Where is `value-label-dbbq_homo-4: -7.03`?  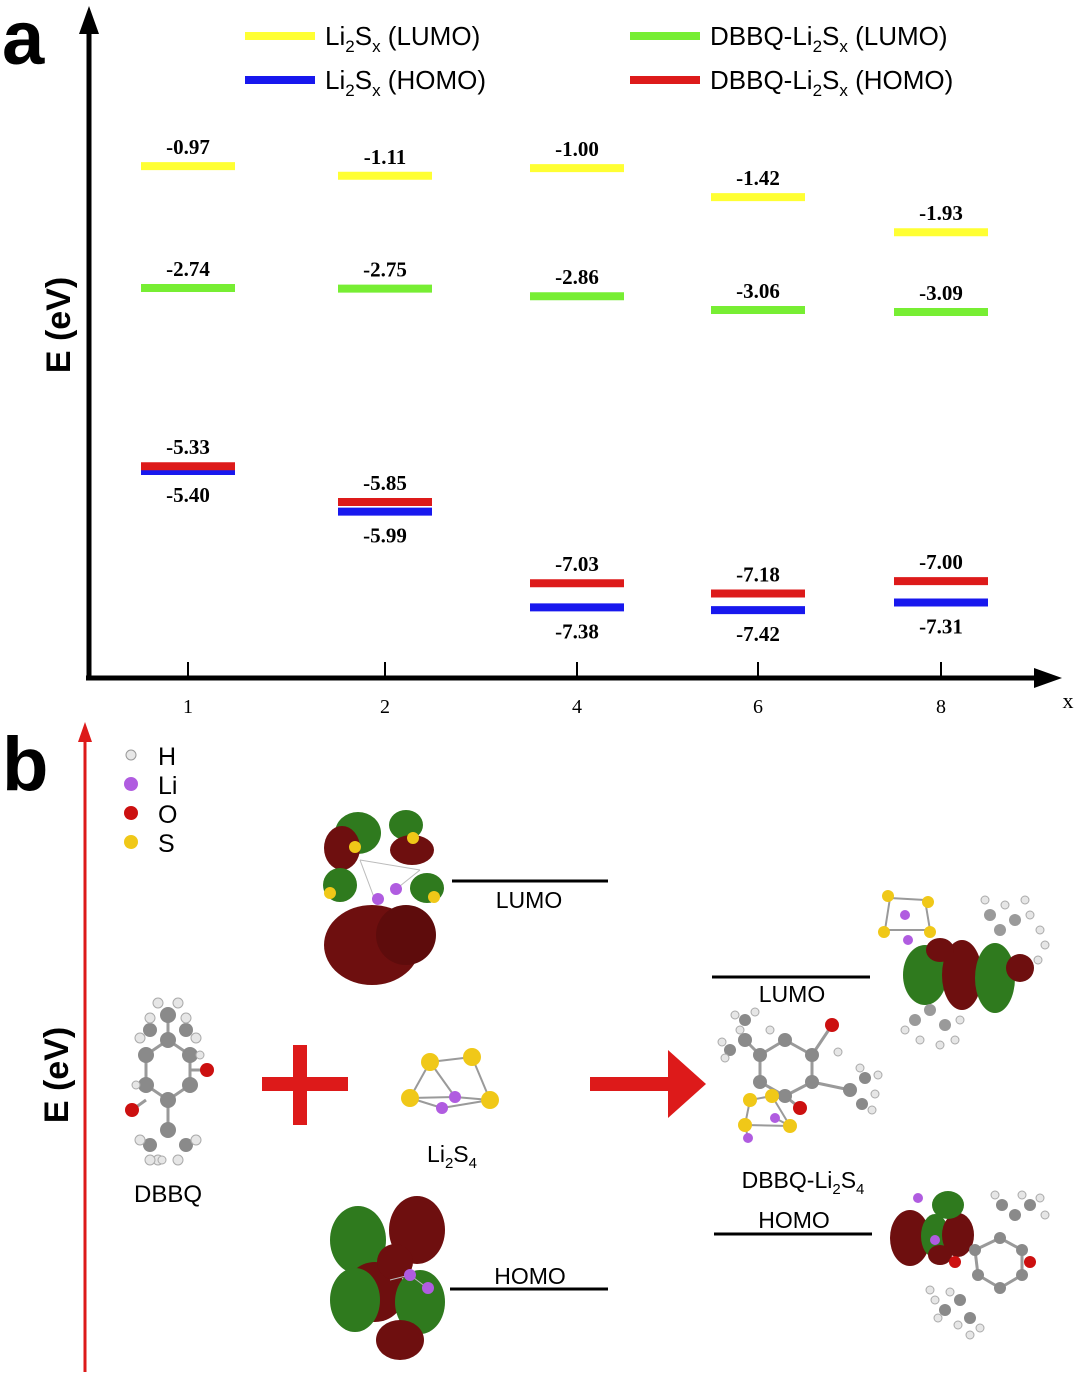
value-label-dbbq_homo-4: -7.03 is located at coordinates (577, 564).